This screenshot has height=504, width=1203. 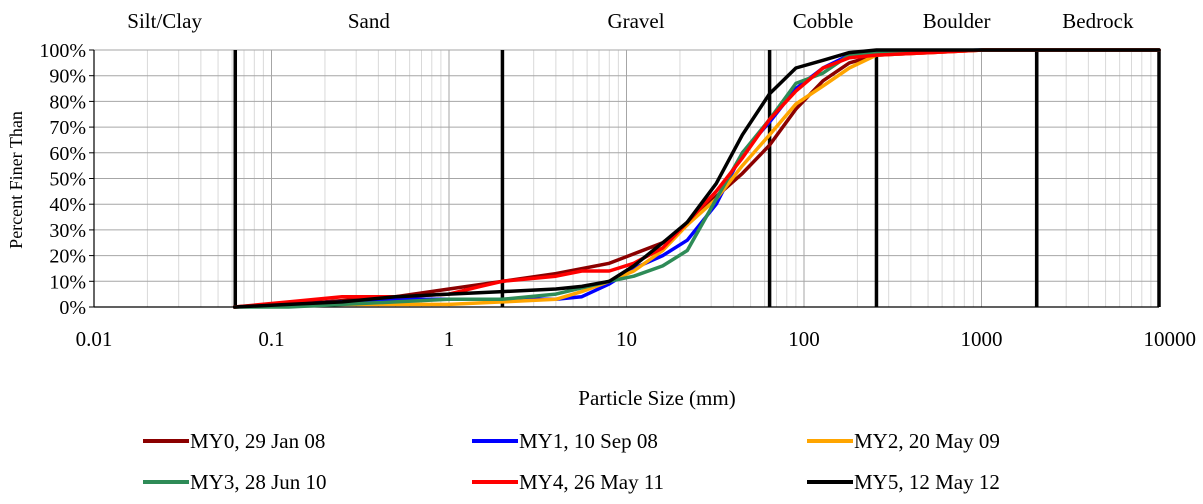 I want to click on y-tick-label: 90%, so click(x=67, y=77).